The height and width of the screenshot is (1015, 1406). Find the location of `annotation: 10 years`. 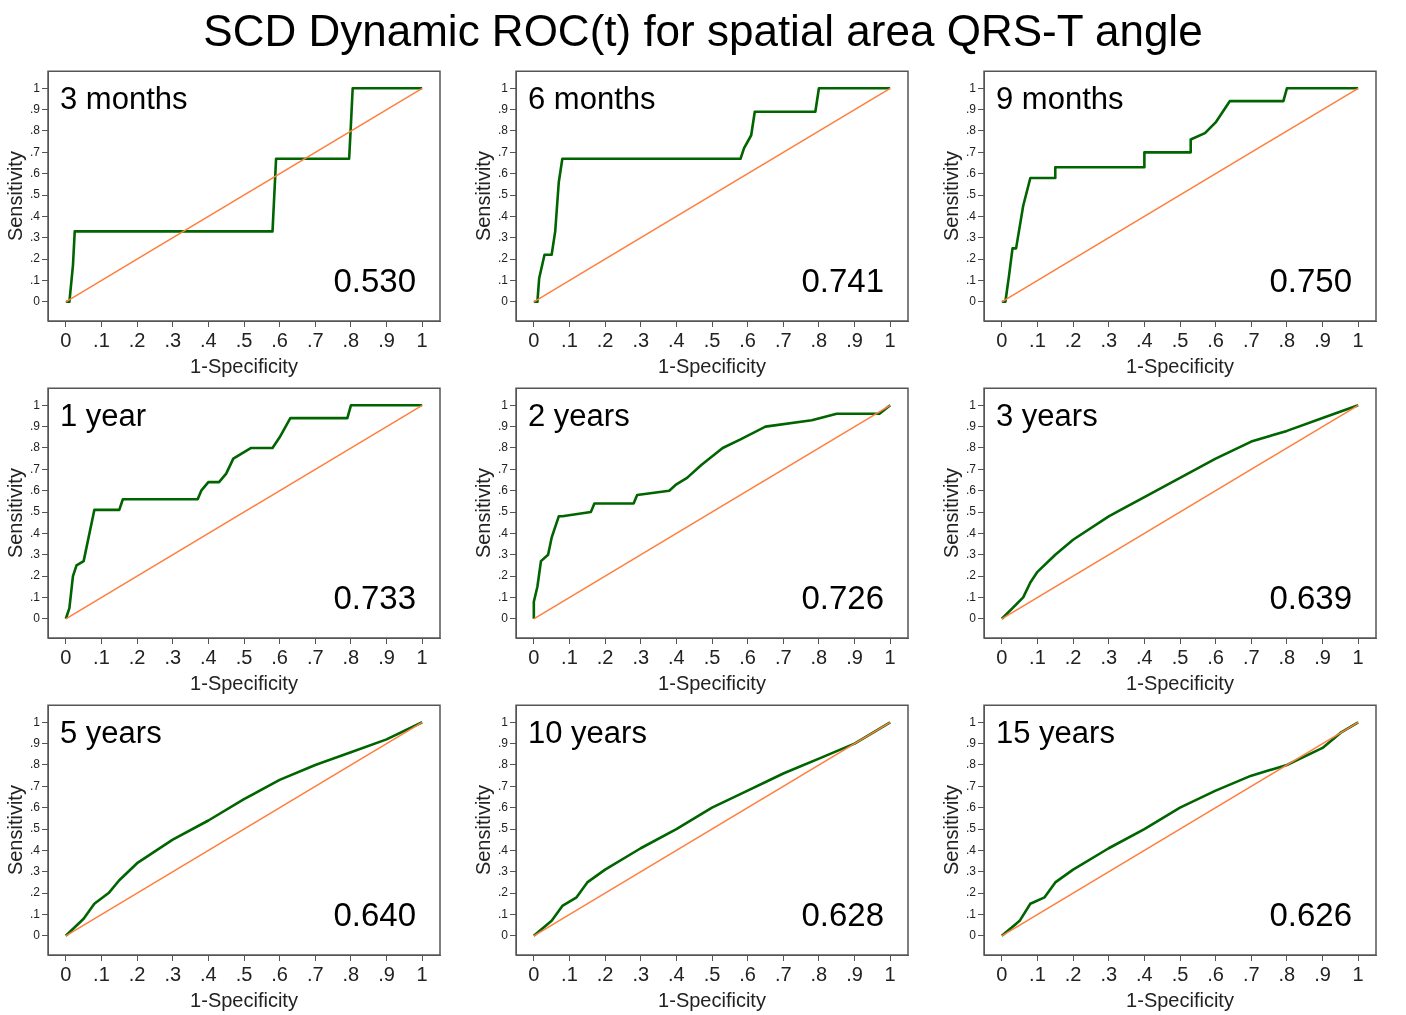

annotation: 10 years is located at coordinates (587, 733).